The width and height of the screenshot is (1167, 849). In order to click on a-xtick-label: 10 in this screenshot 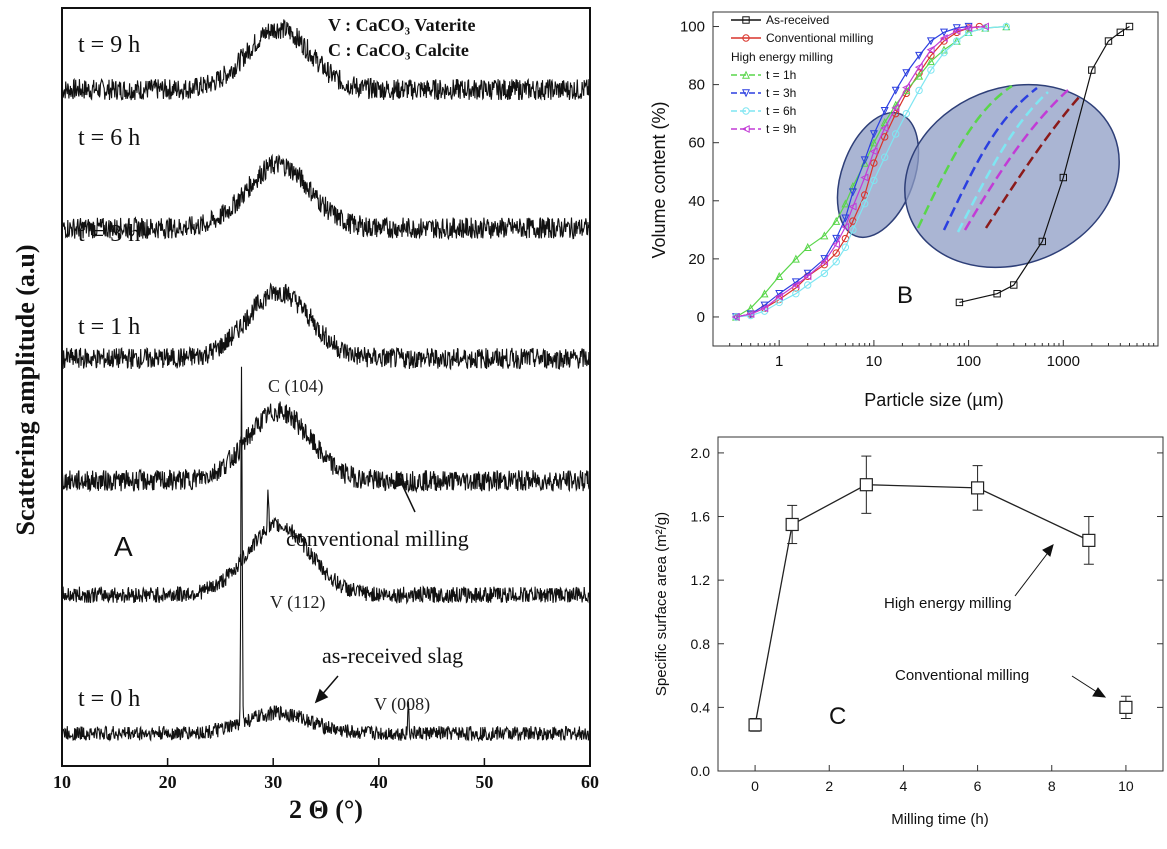, I will do `click(62, 782)`.